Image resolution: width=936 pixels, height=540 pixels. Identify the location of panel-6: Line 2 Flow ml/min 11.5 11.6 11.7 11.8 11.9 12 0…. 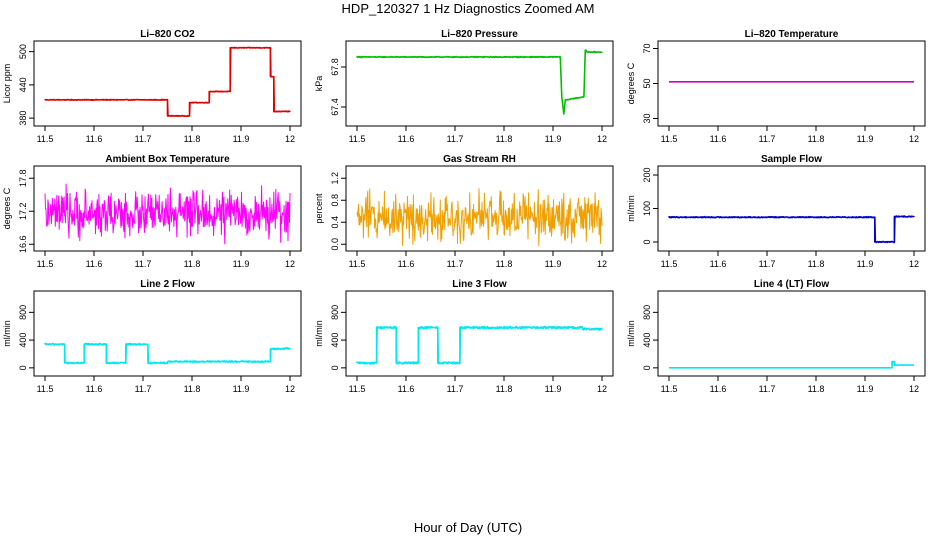
(152, 336).